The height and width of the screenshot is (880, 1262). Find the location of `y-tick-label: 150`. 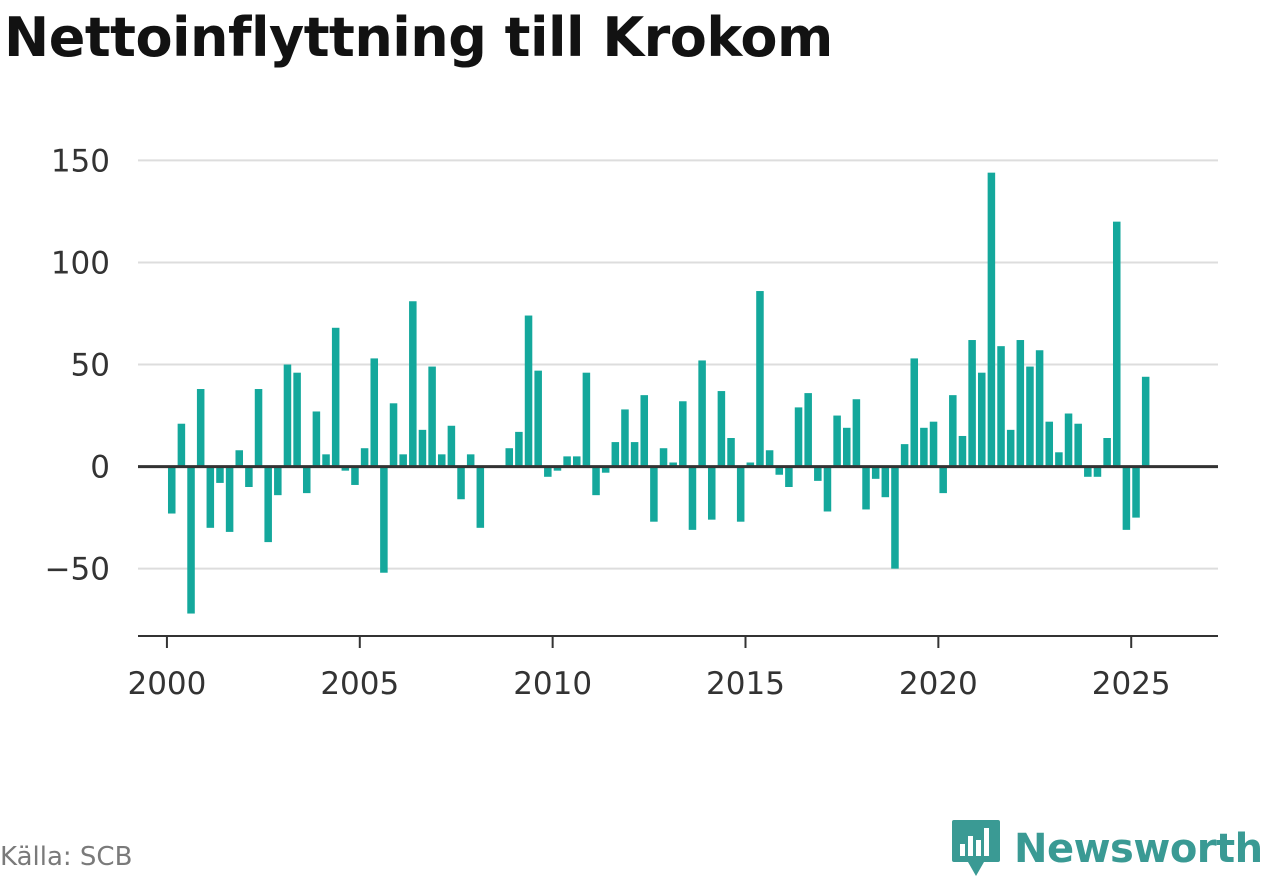

y-tick-label: 150 is located at coordinates (80, 161).